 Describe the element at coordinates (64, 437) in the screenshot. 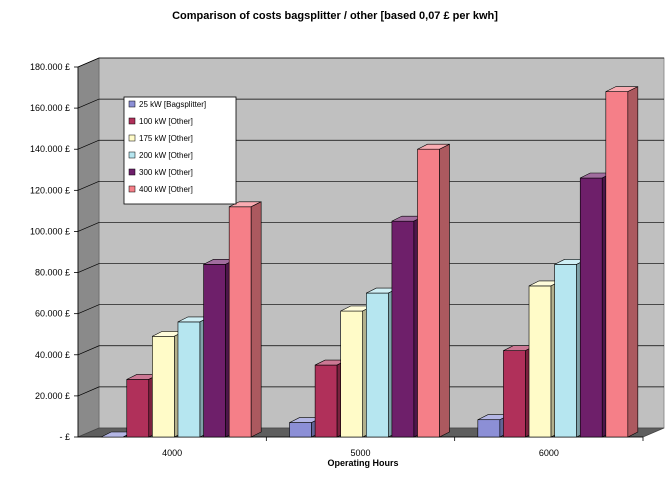

I see `y-tick-label: - £` at that location.